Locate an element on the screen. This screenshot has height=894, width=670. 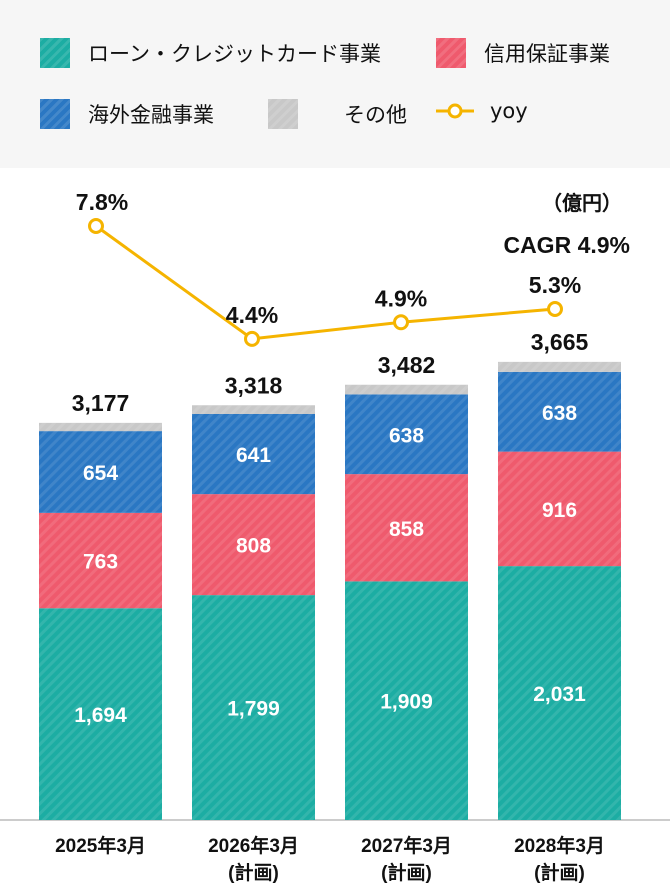
legend-item-guarantee: 信用保証事業 is located at coordinates (523, 53).